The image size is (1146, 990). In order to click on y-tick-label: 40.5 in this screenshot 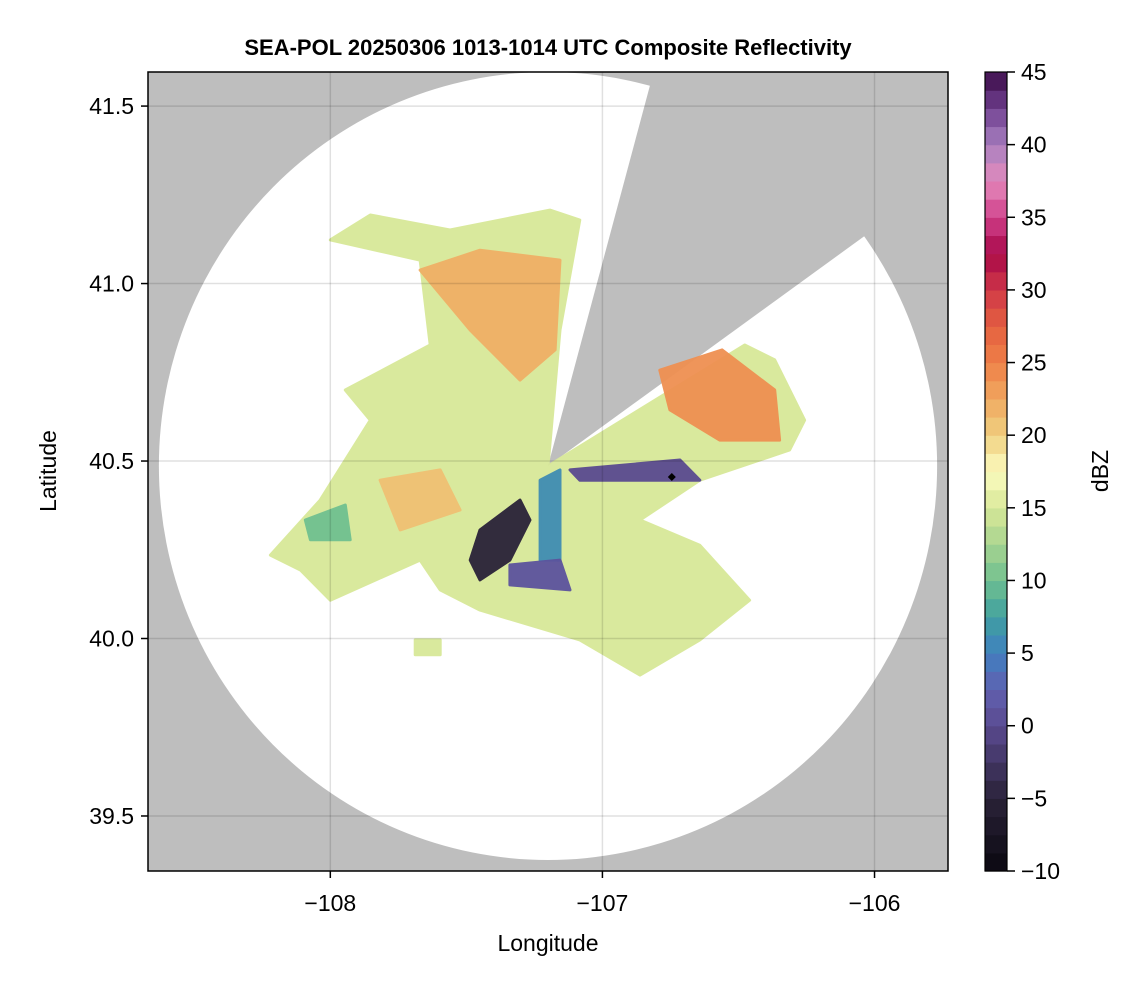, I will do `click(111, 461)`.